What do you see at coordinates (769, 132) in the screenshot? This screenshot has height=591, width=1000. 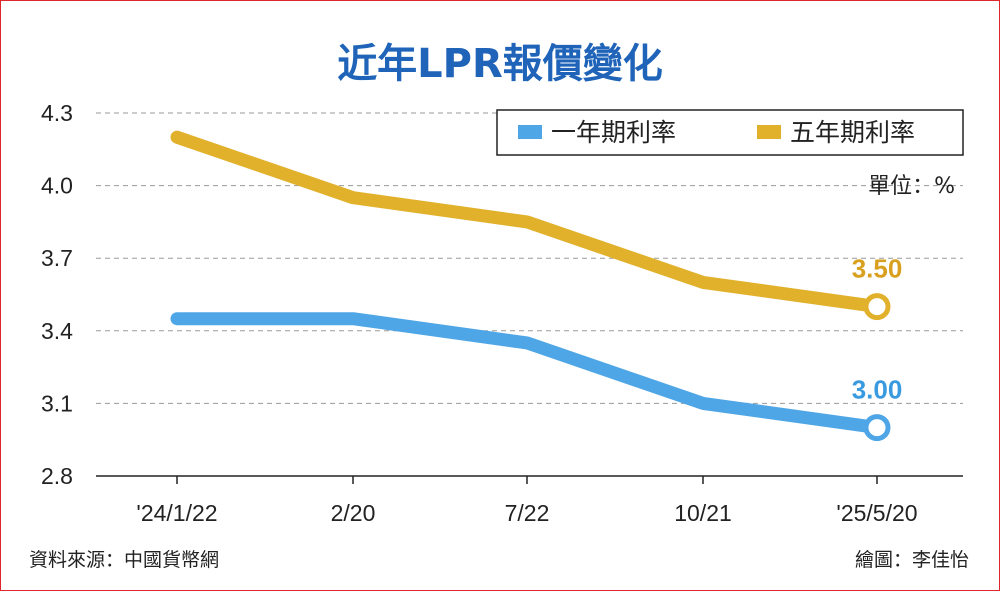 I see `legend-swatch-five-year` at bounding box center [769, 132].